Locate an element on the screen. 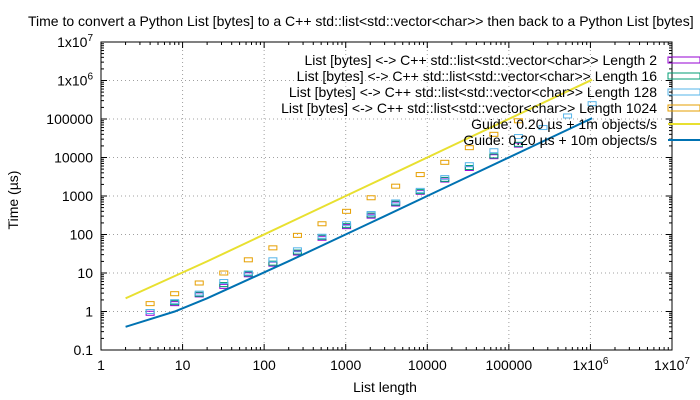  legend-item: Guide: 0.20 µs + 1m objects/s is located at coordinates (585, 124).